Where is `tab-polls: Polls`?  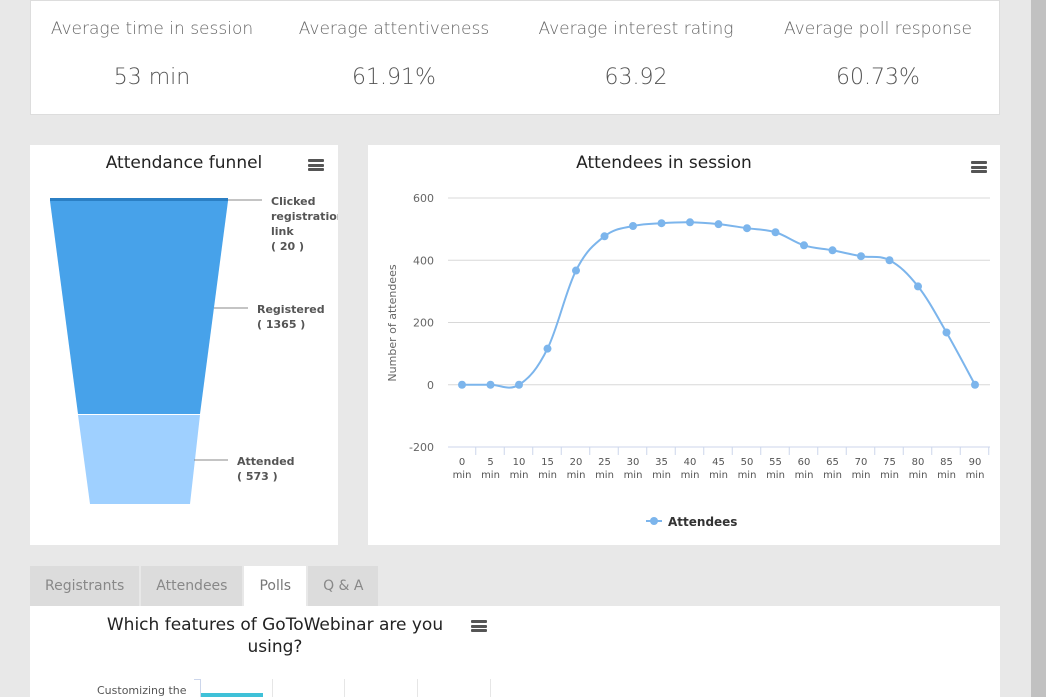
tab-polls: Polls is located at coordinates (275, 586).